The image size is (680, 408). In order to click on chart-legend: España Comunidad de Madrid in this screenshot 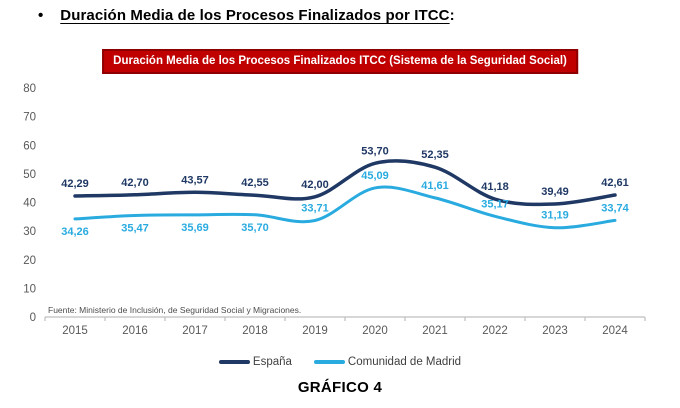, I will do `click(340, 362)`.